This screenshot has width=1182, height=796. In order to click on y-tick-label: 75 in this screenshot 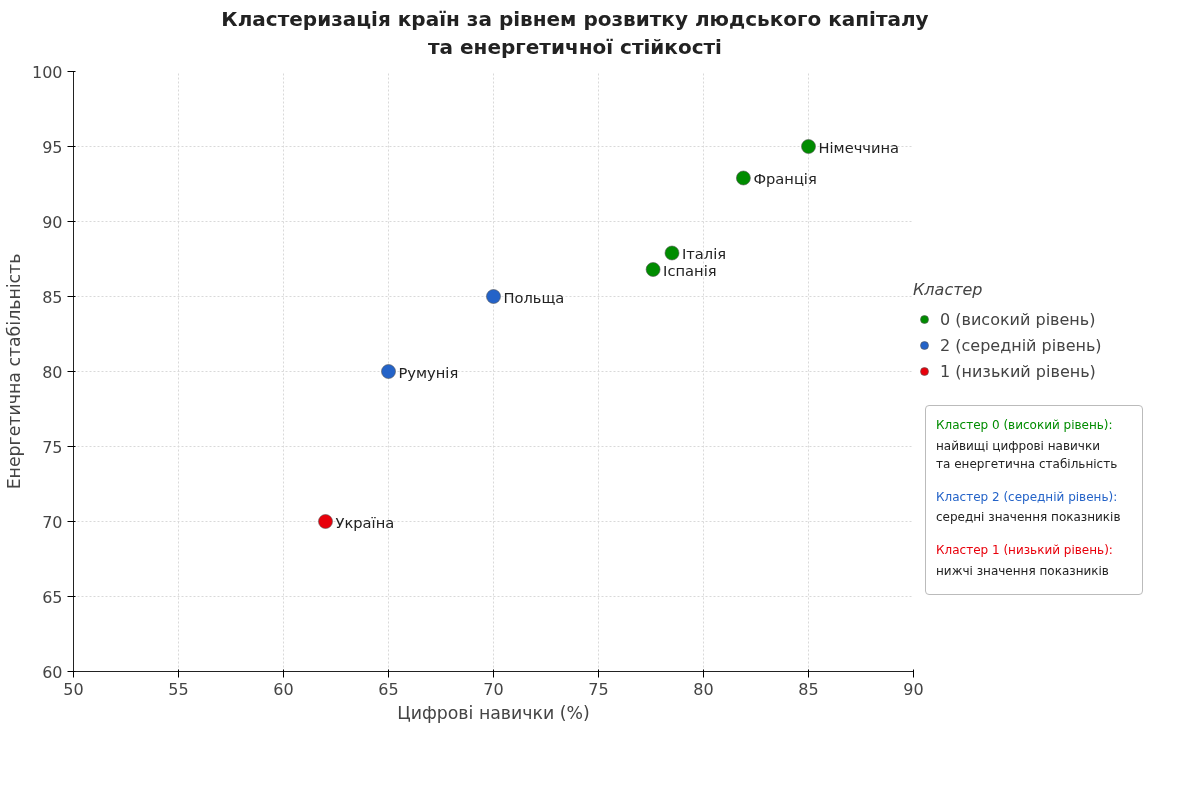, I will do `click(52, 447)`.